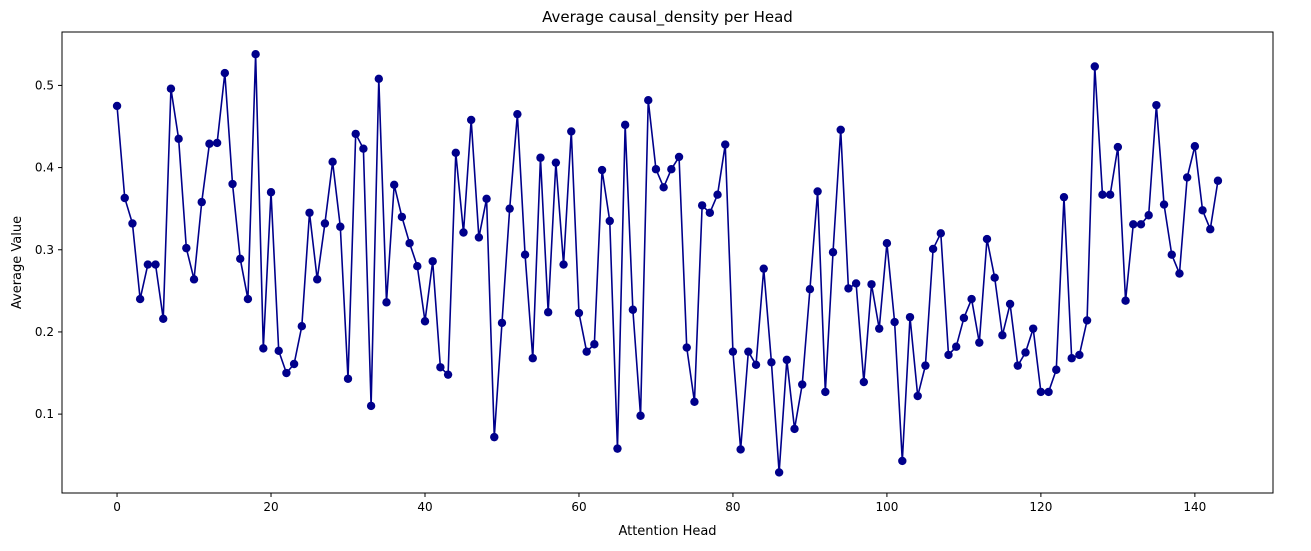  Describe the element at coordinates (659, 503) in the screenshot. I see `x-ticks: 0 20 40 60 80 100 120 140` at that location.